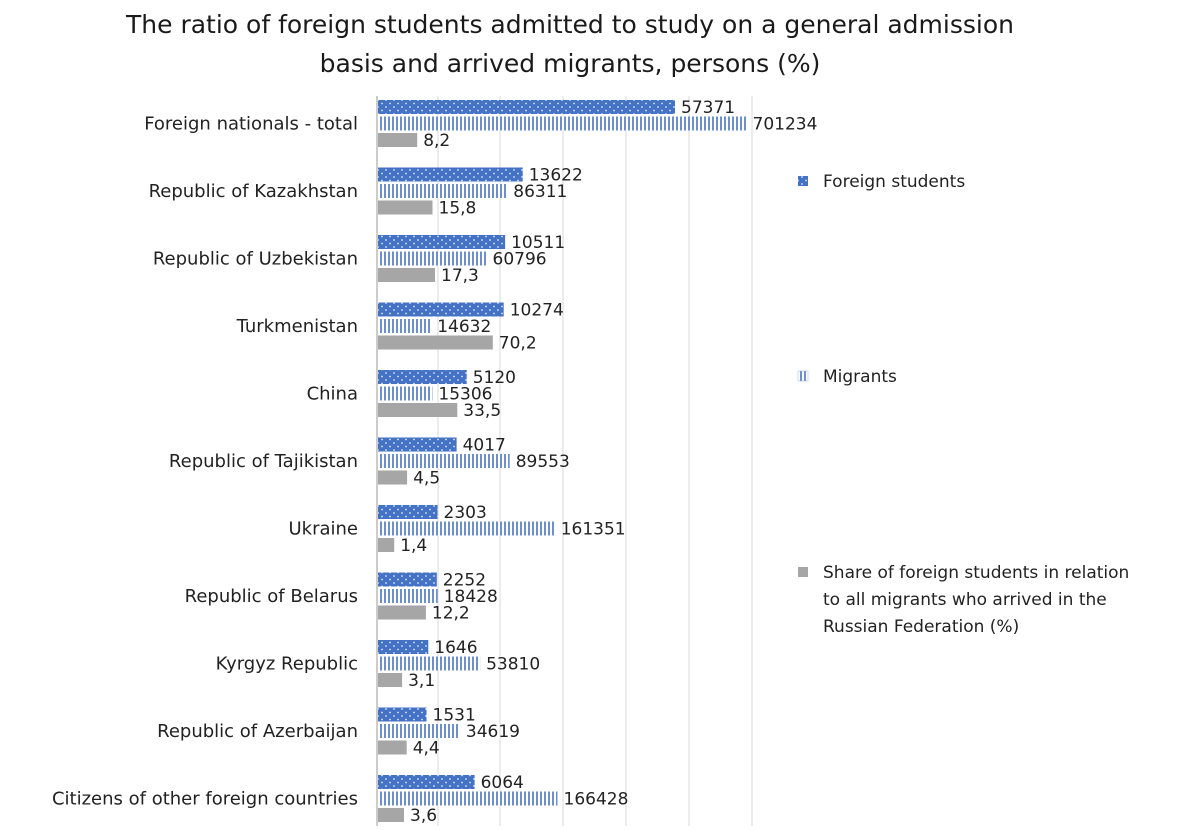 This screenshot has height=830, width=1197. What do you see at coordinates (708, 108) in the screenshot?
I see `data-label: 57371` at bounding box center [708, 108].